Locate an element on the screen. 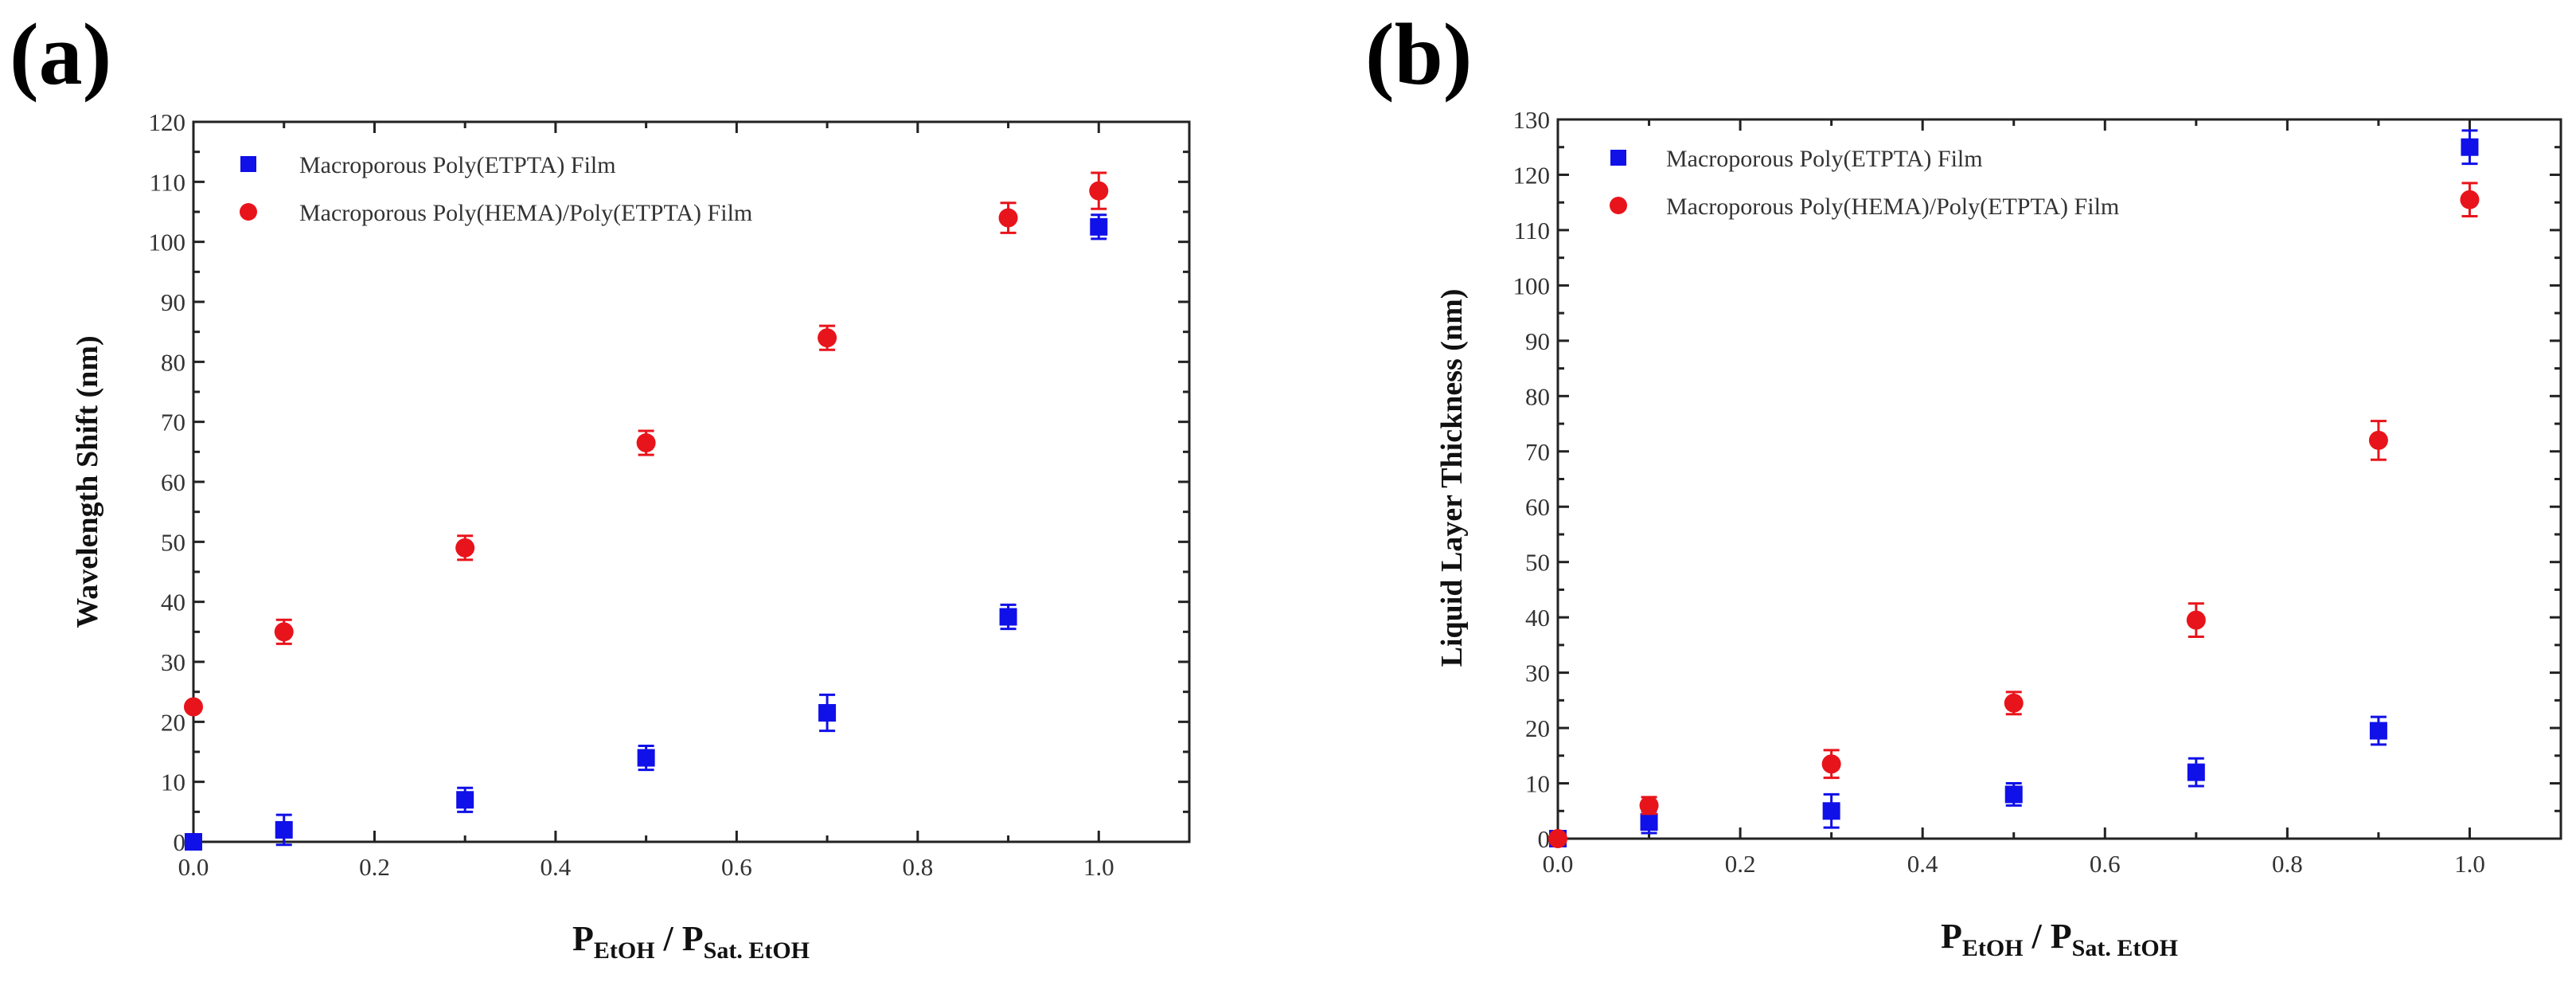 This screenshot has height=982, width=2576. x-tick-label-b: 1.0 is located at coordinates (2469, 864).